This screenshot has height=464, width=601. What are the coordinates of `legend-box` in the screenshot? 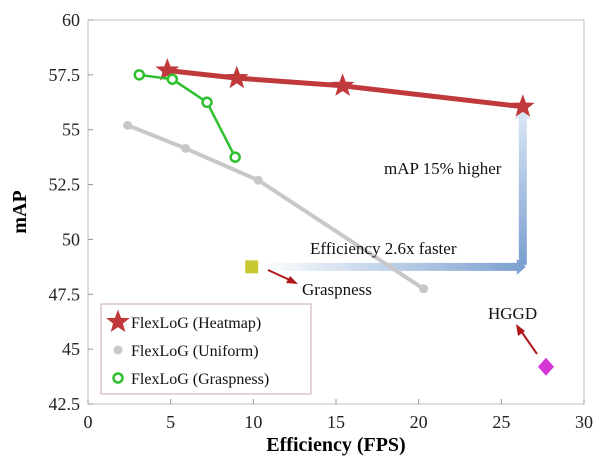 It's located at (206, 349).